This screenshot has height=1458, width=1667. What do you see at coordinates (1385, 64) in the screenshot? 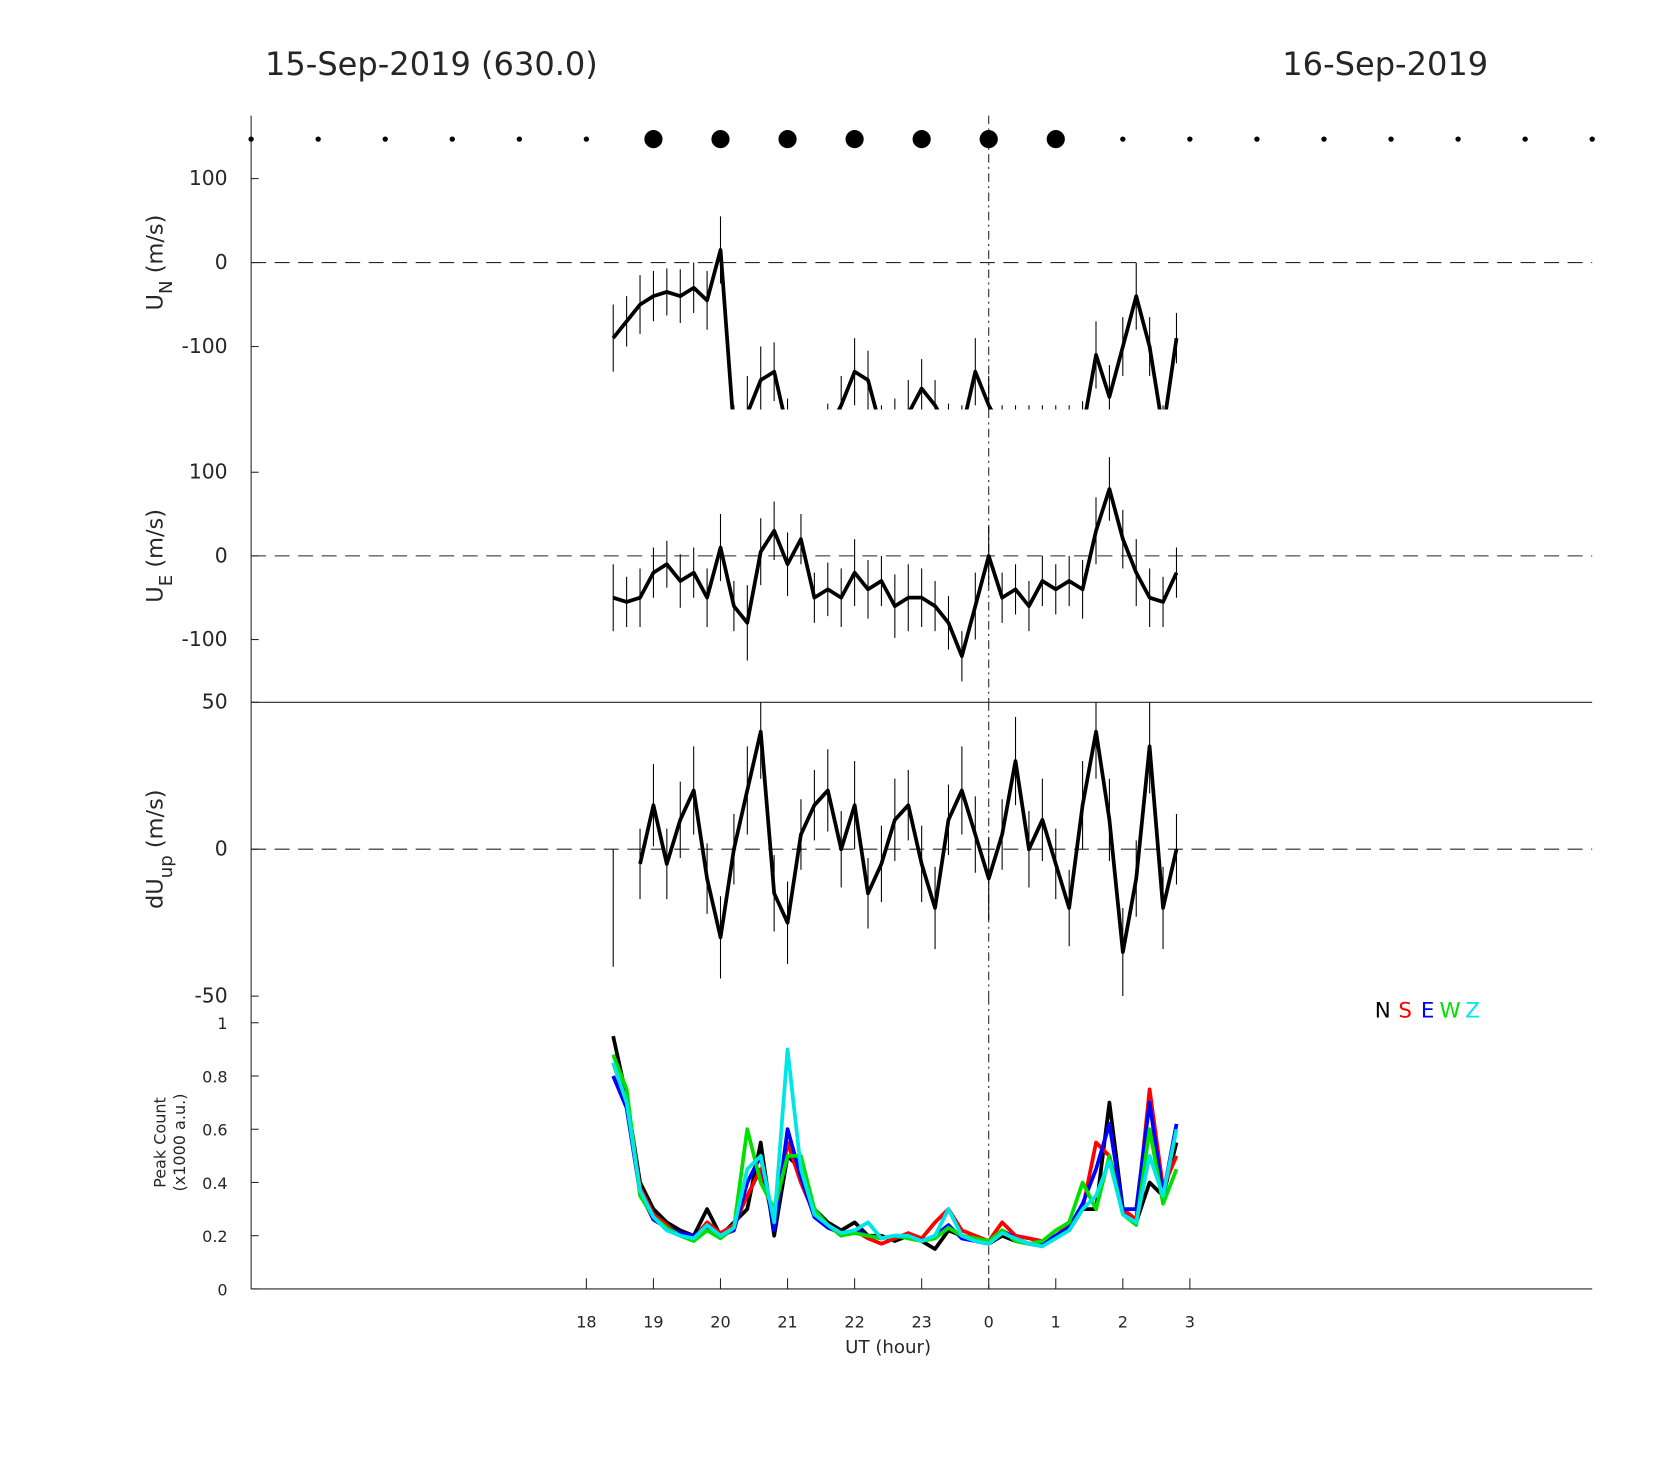
I see `date-right: 16-Sep-2019` at bounding box center [1385, 64].